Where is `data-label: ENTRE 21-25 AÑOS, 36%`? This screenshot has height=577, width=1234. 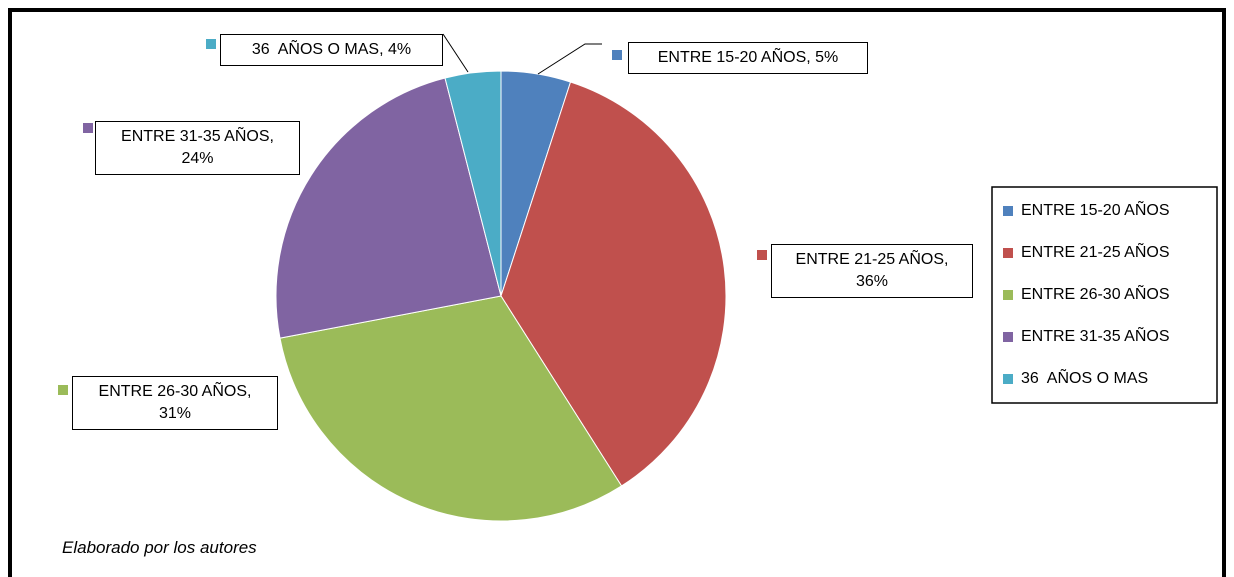
data-label: ENTRE 21-25 AÑOS, 36% is located at coordinates (872, 271).